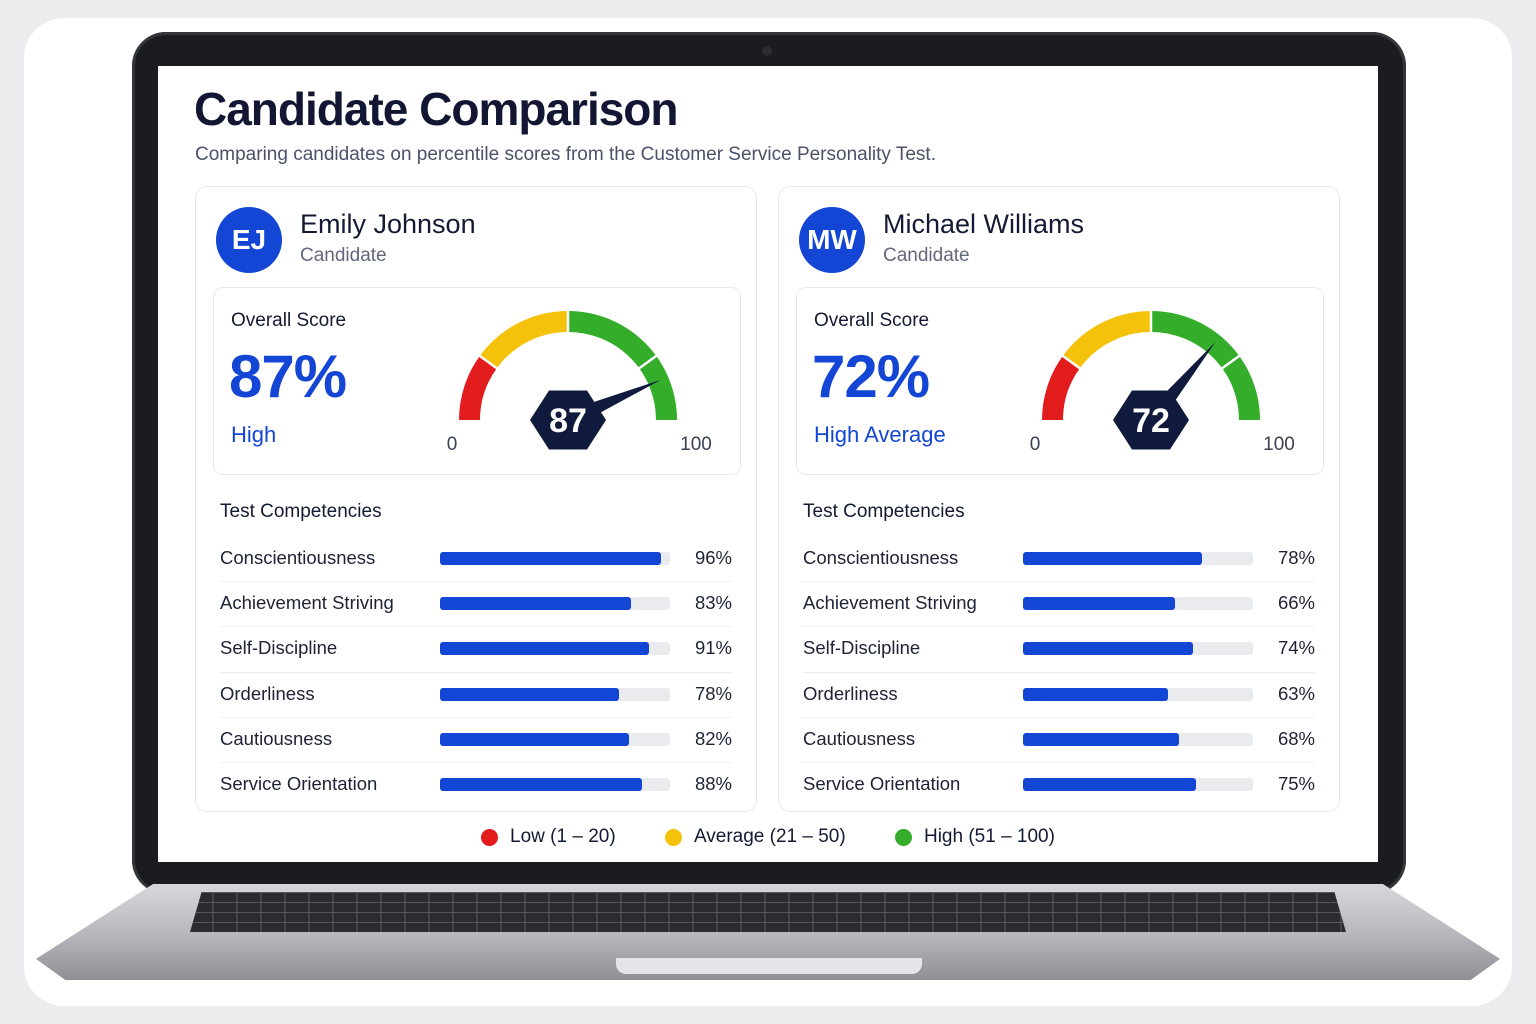  I want to click on gauge-value-label: 72, so click(1151, 421).